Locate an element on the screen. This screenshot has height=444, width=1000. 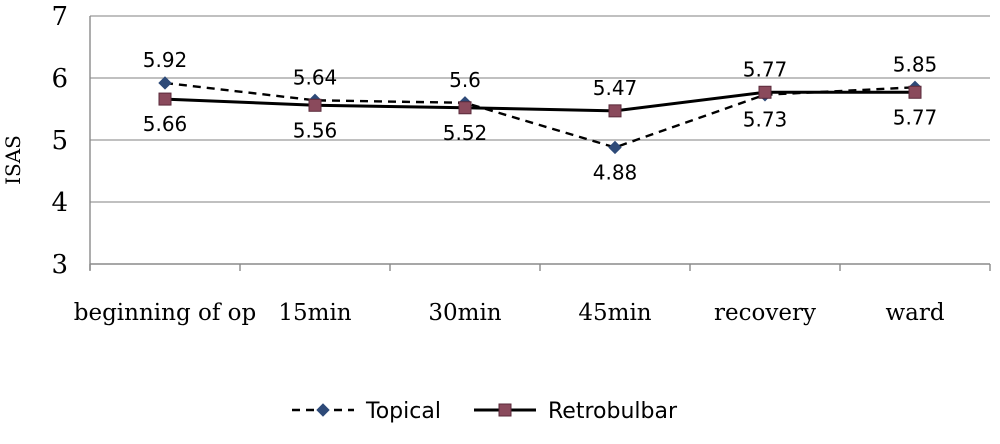
topical-series-line is located at coordinates (540, 115).